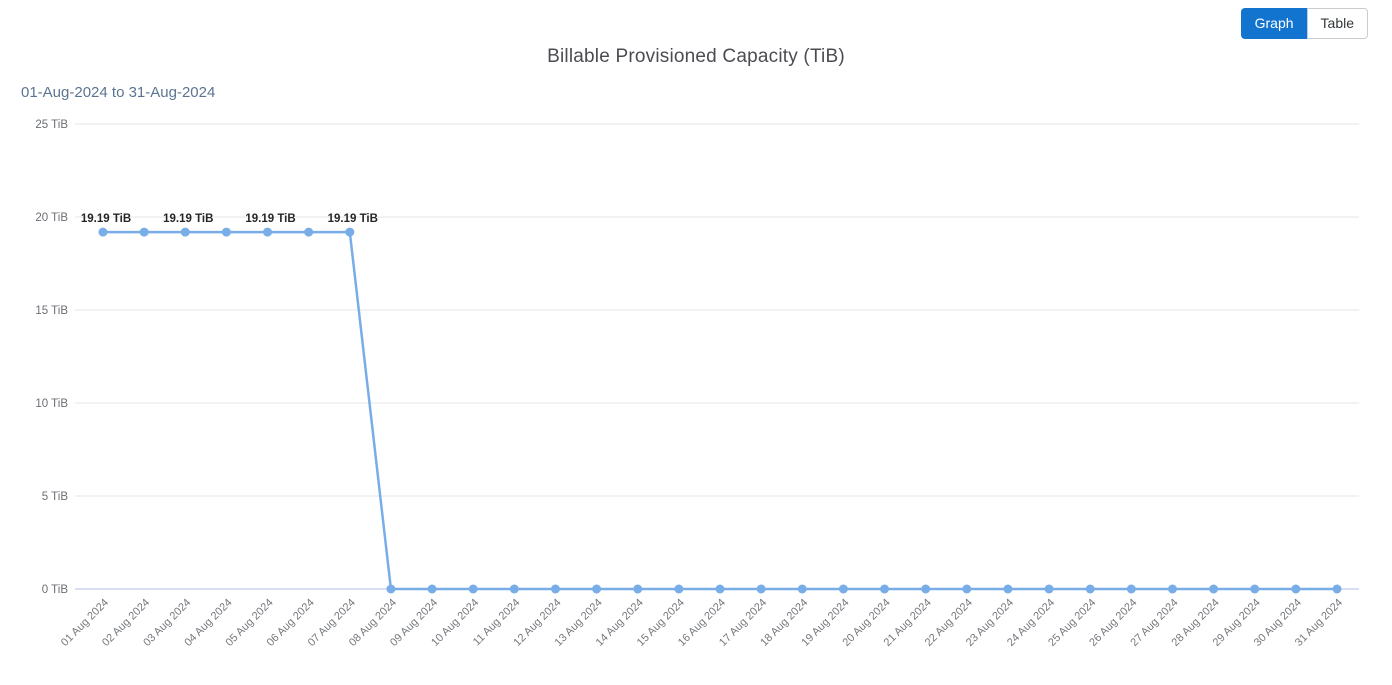 This screenshot has width=1392, height=685. I want to click on view-toggle: Graph Table, so click(1304, 23).